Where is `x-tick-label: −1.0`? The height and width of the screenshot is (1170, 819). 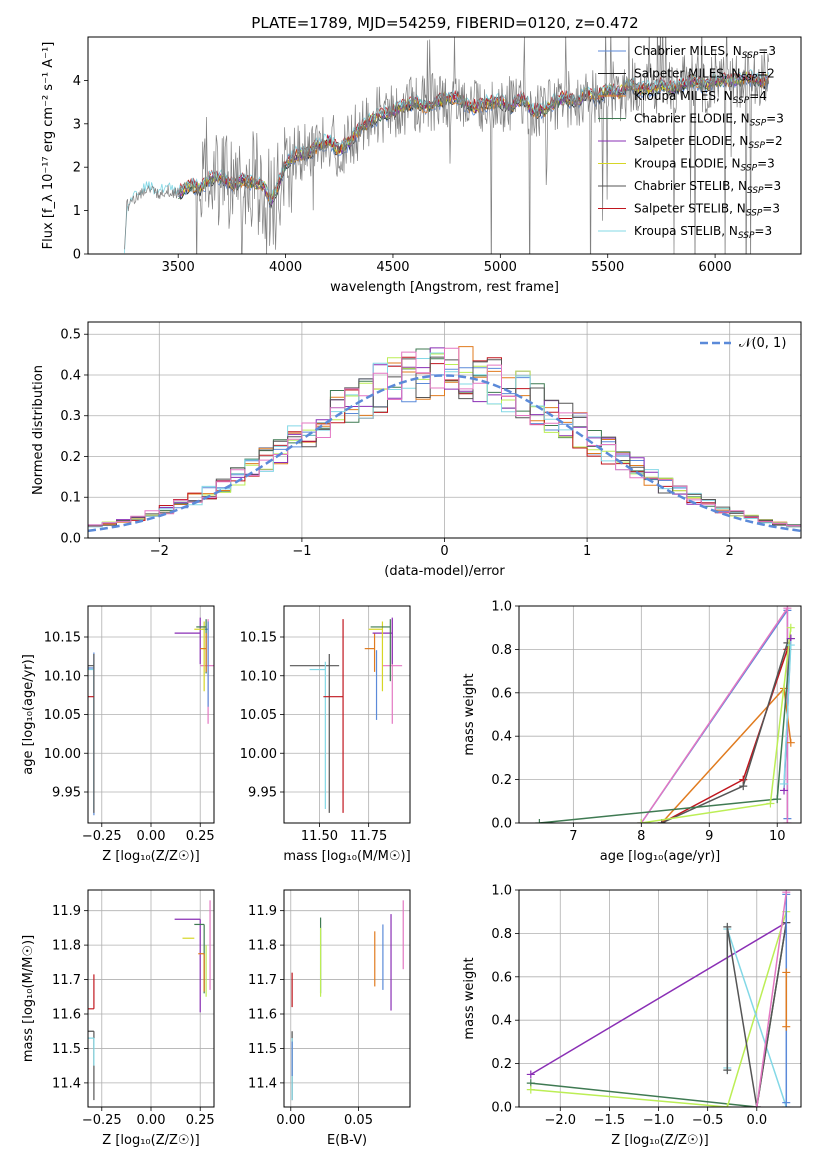 x-tick-label: −1.0 is located at coordinates (659, 1120).